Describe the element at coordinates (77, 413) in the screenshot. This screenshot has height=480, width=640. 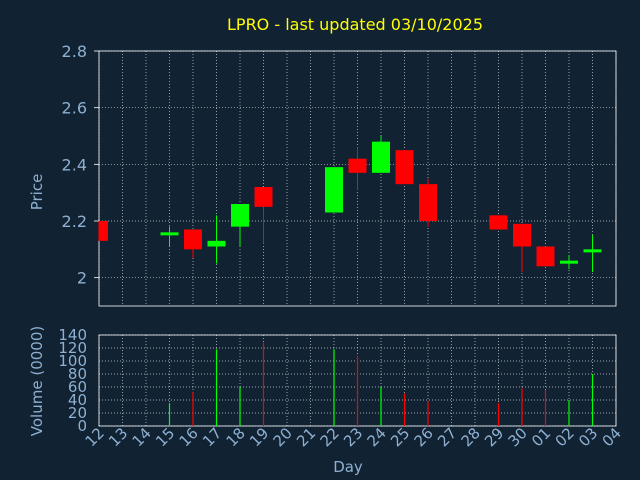
I see `volume-tick-label: 20` at that location.